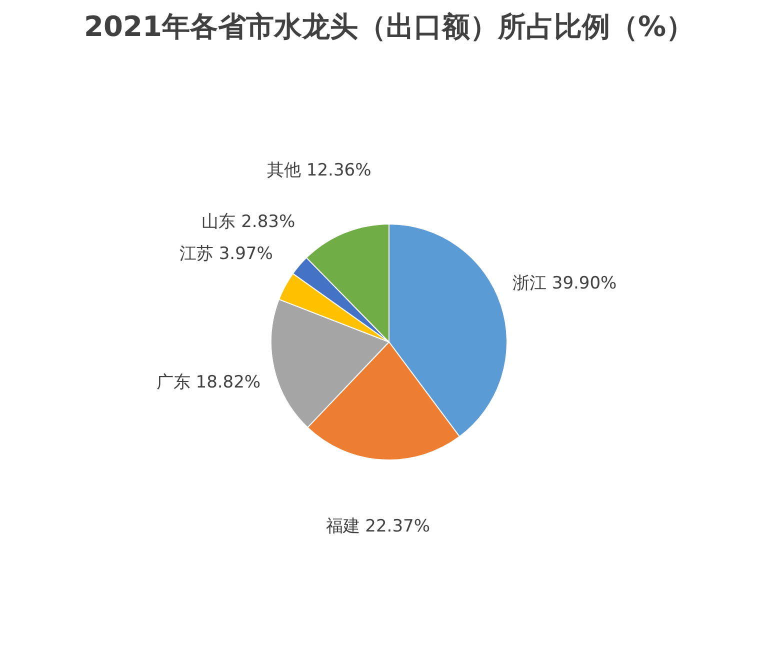  What do you see at coordinates (389, 26) in the screenshot?
I see `chart-title: 2021年各省市水龙头（出口额）所占比例（%）` at bounding box center [389, 26].